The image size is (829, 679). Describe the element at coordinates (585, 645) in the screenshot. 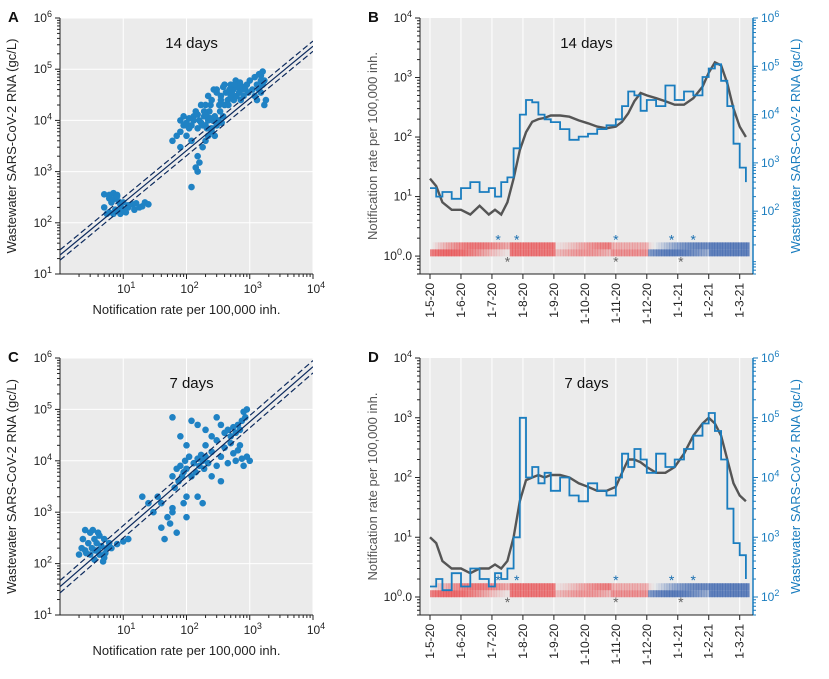

I see `x-tick-label: 1-10-20` at that location.